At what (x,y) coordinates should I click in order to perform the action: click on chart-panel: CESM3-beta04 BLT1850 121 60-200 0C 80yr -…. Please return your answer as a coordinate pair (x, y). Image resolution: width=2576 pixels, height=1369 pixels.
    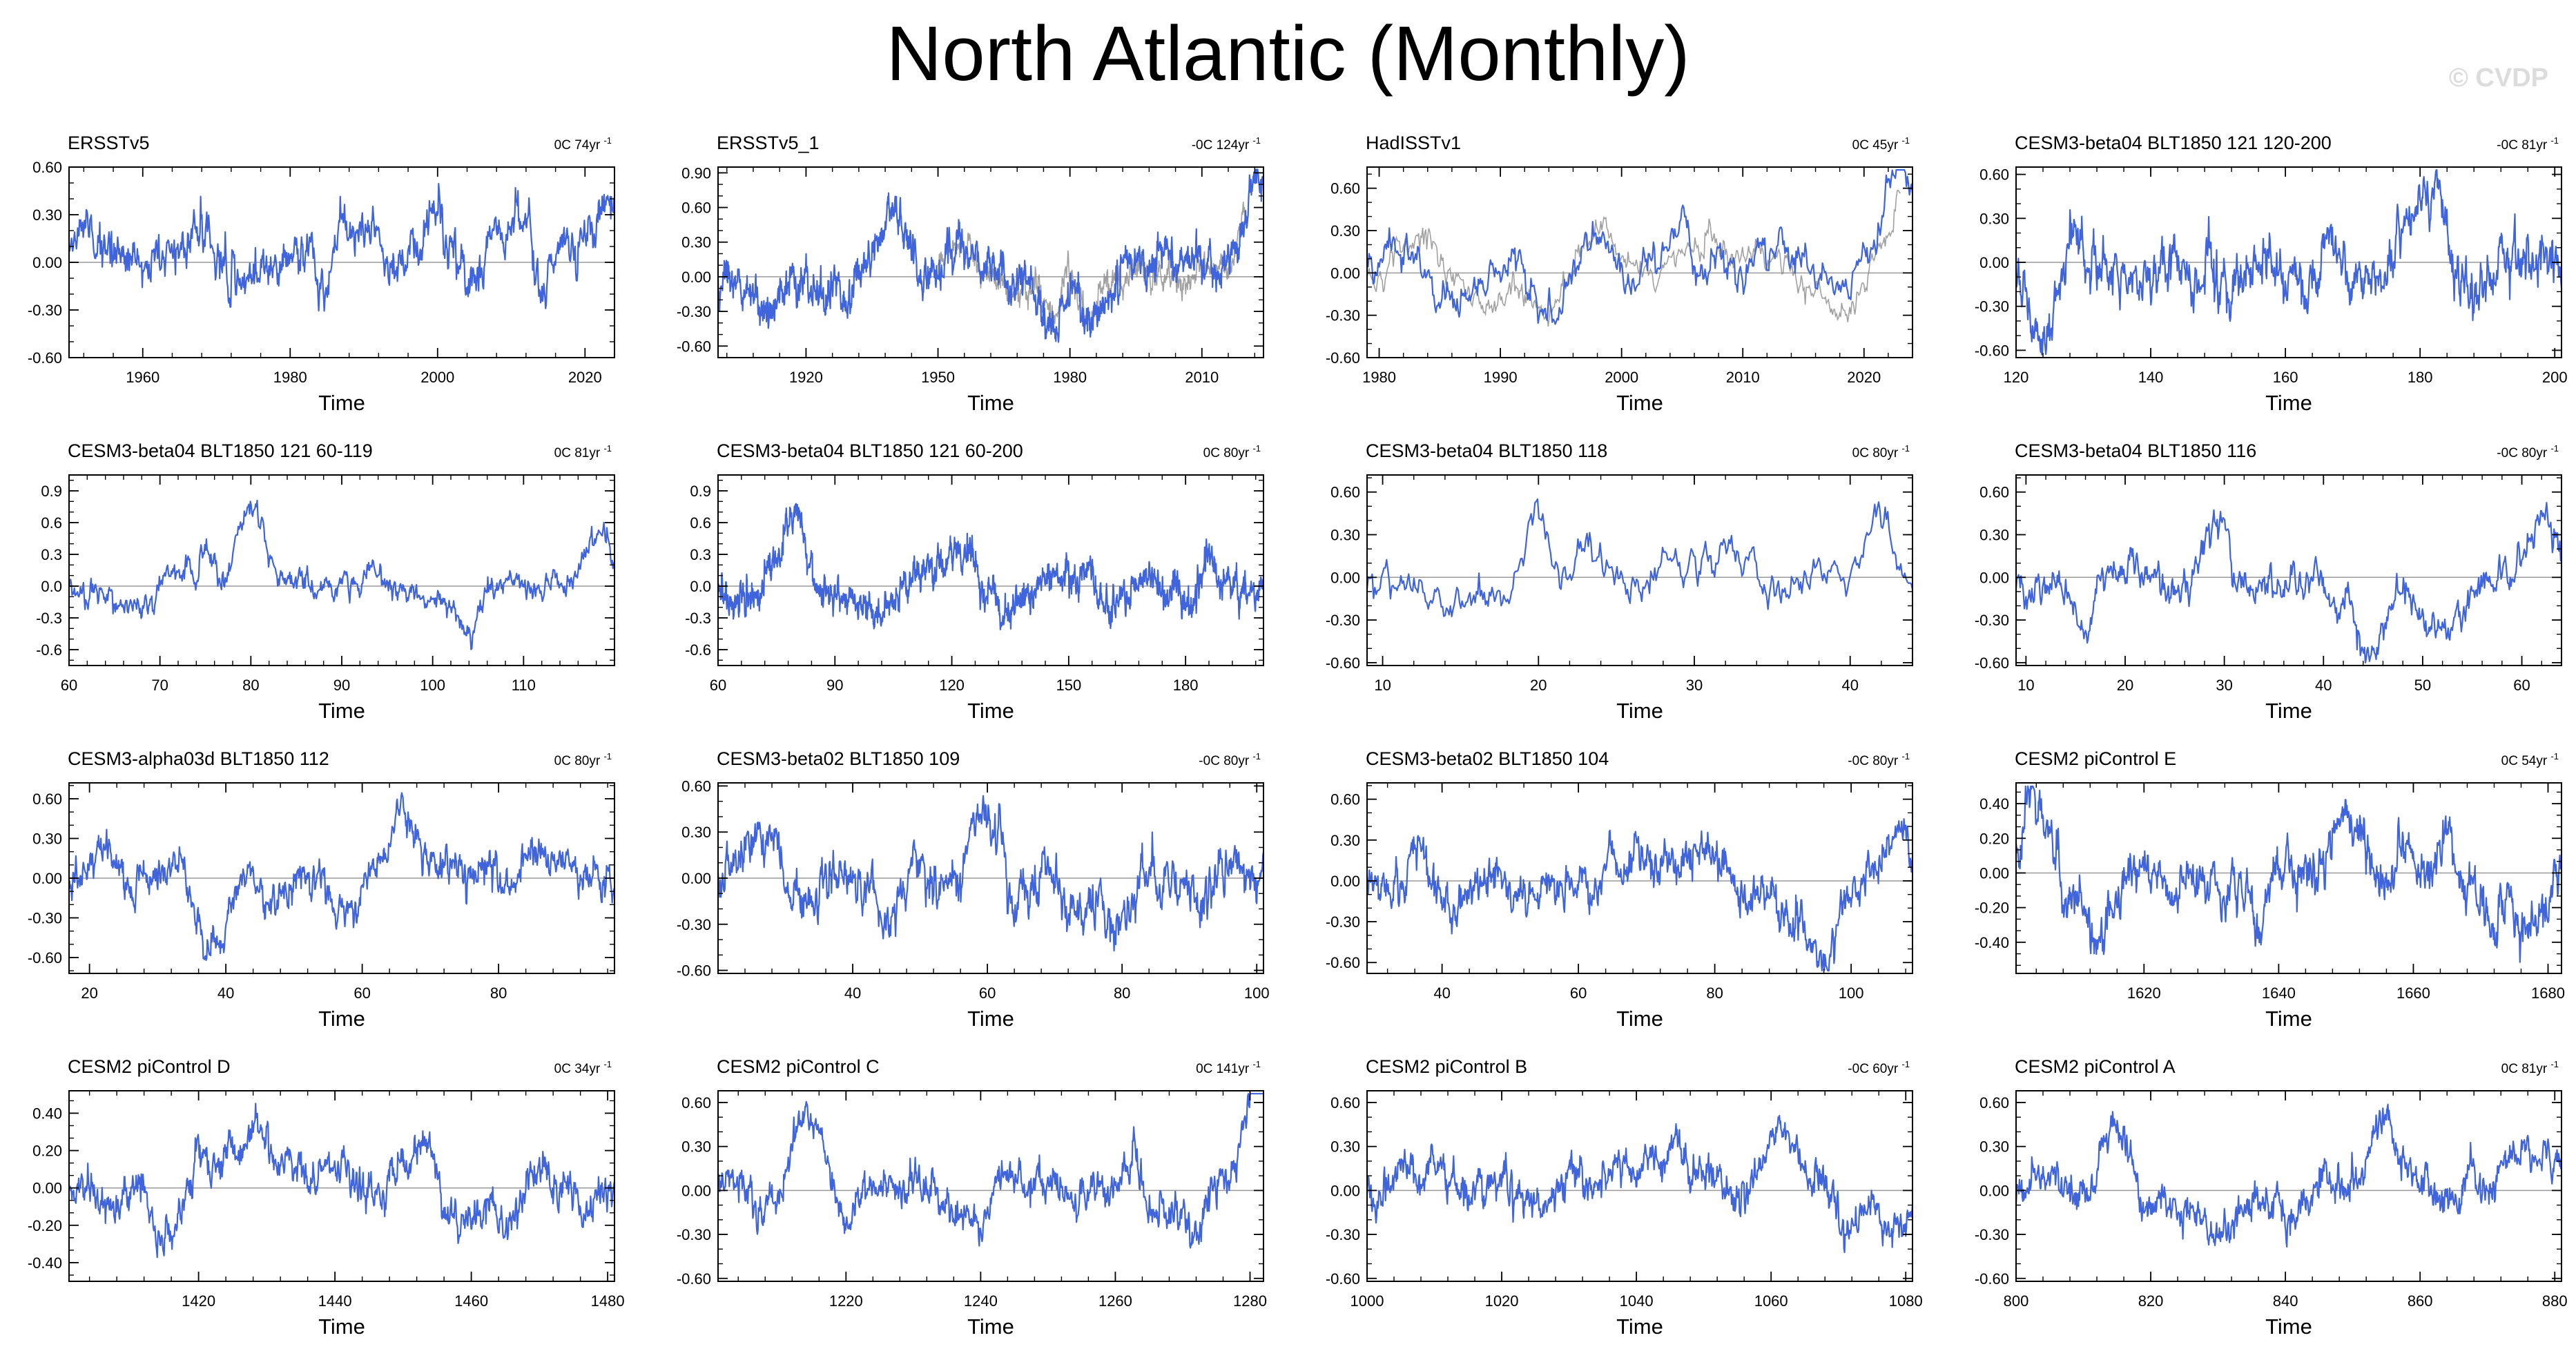
    Looking at the image, I should click on (975, 581).